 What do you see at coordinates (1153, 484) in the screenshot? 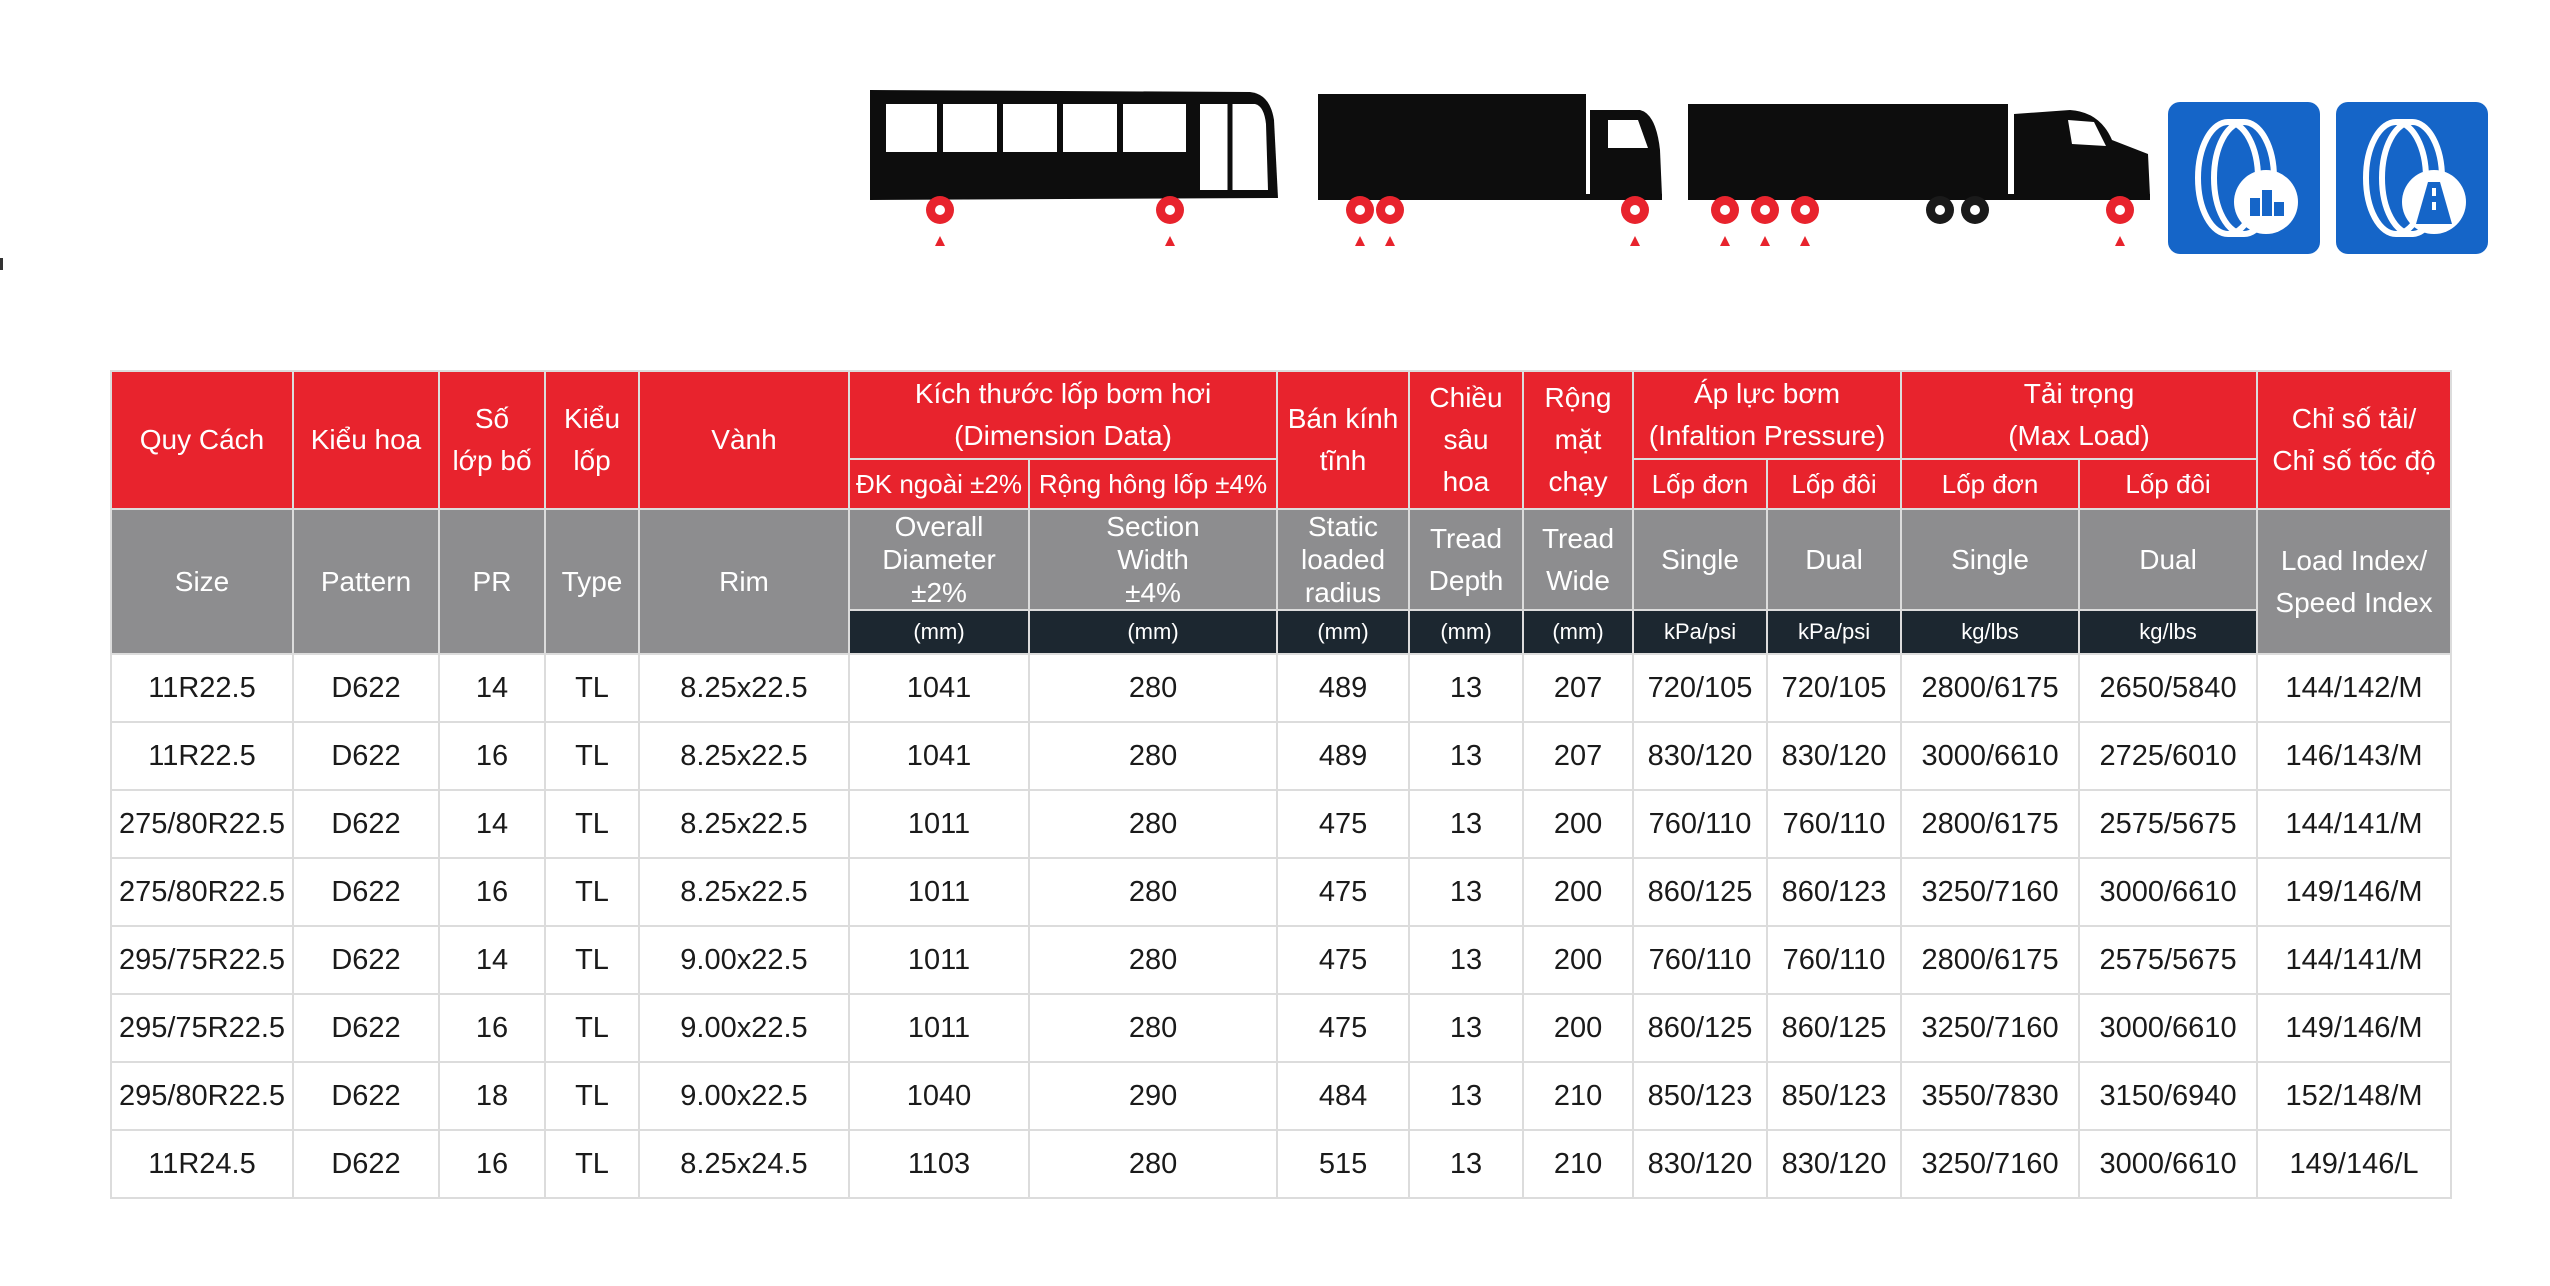
I see `header-sw-vi: Rộng hông lốp ±4%` at bounding box center [1153, 484].